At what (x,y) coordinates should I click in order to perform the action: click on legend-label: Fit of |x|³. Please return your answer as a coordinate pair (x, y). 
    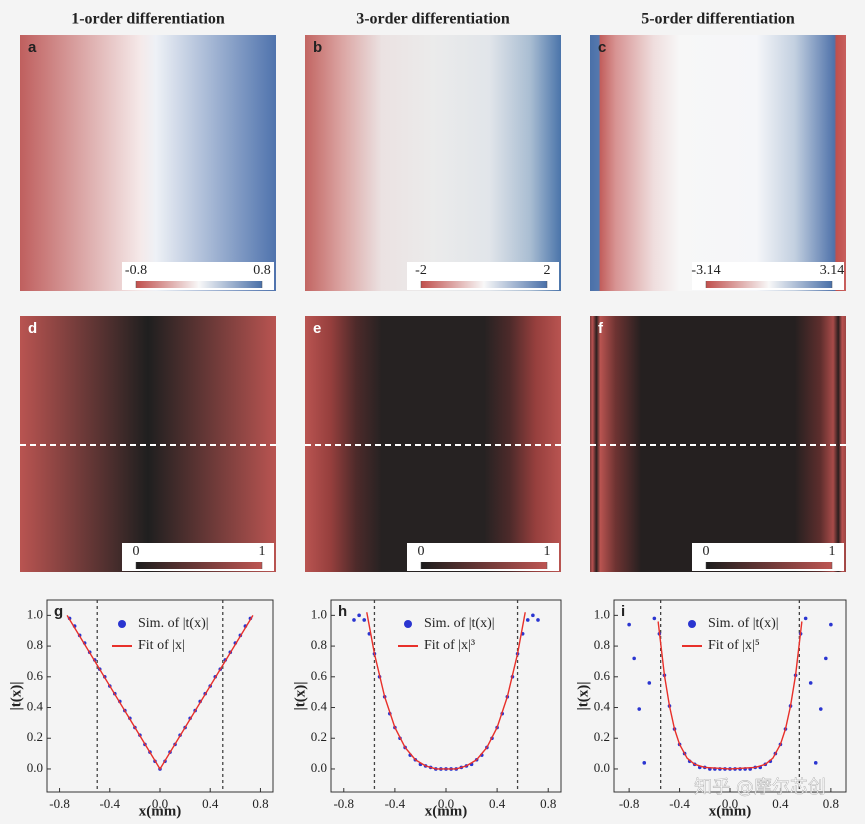
    Looking at the image, I should click on (449, 645).